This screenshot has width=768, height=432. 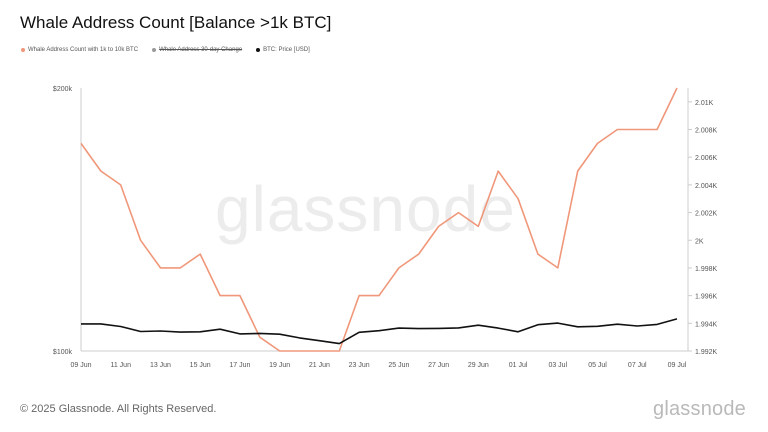 I want to click on x-tick-label: 05 Jul, so click(x=597, y=365).